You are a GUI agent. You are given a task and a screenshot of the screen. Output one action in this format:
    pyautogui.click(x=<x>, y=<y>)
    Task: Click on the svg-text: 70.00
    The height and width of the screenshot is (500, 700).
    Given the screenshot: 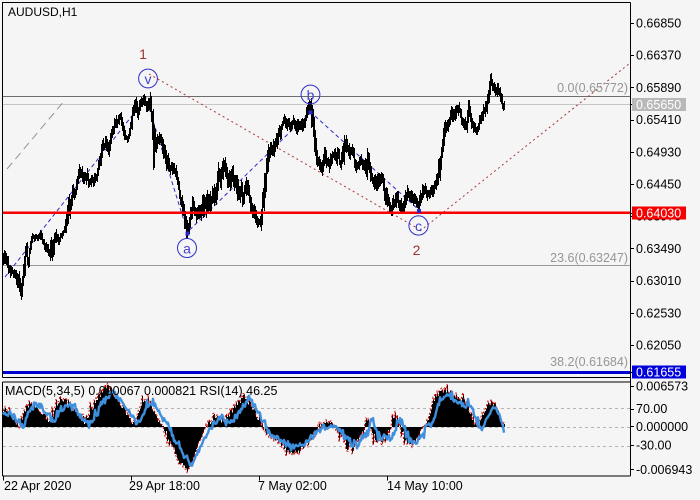 What is the action you would take?
    pyautogui.click(x=651, y=409)
    